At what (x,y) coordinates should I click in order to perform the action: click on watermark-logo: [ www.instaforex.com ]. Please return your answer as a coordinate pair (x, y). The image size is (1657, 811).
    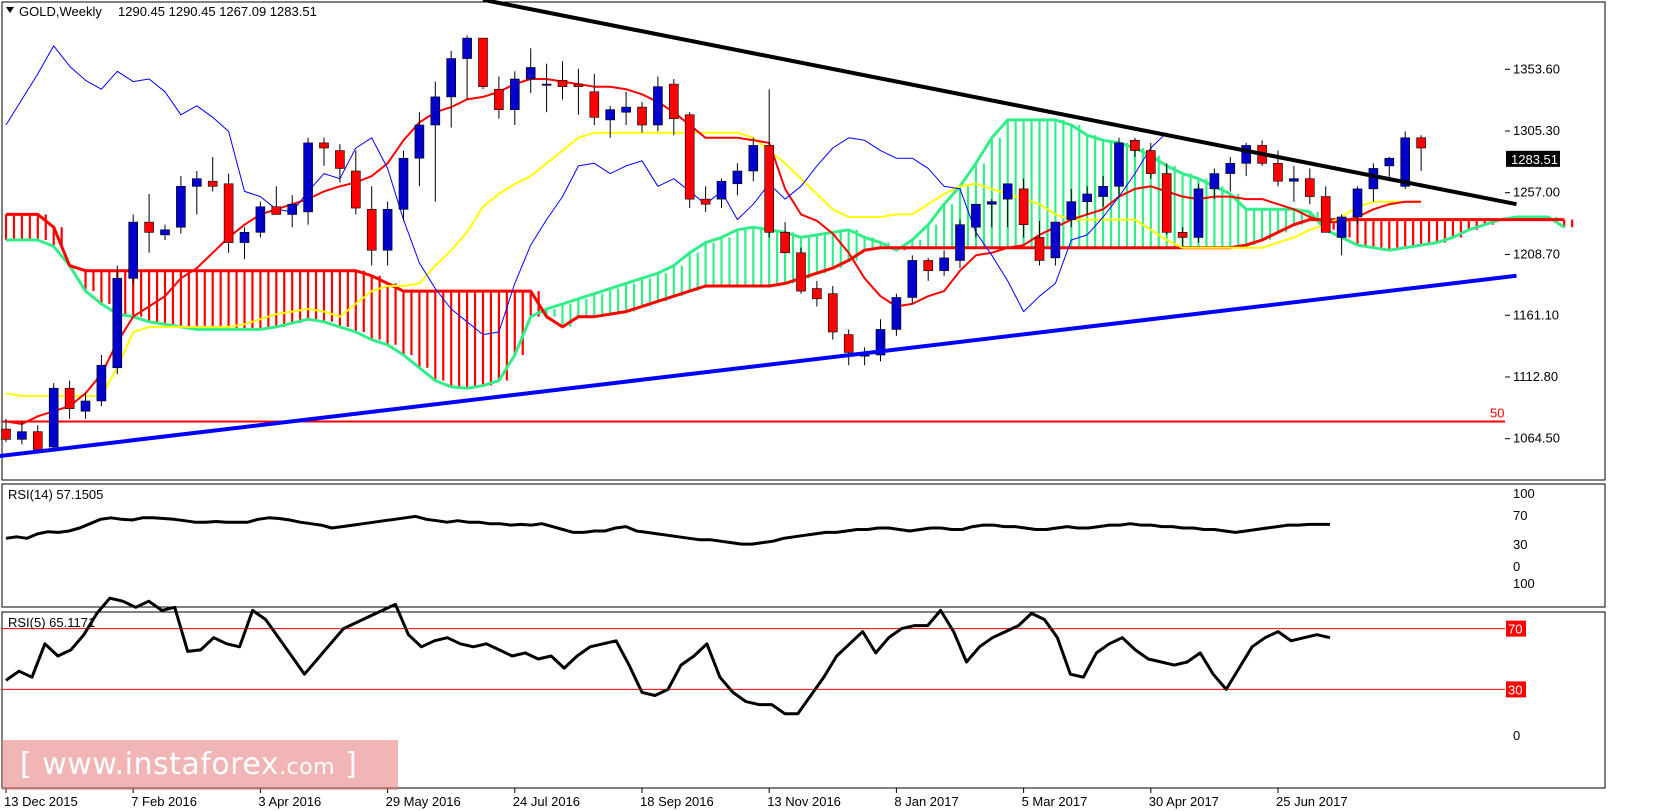
    Looking at the image, I should click on (200, 765).